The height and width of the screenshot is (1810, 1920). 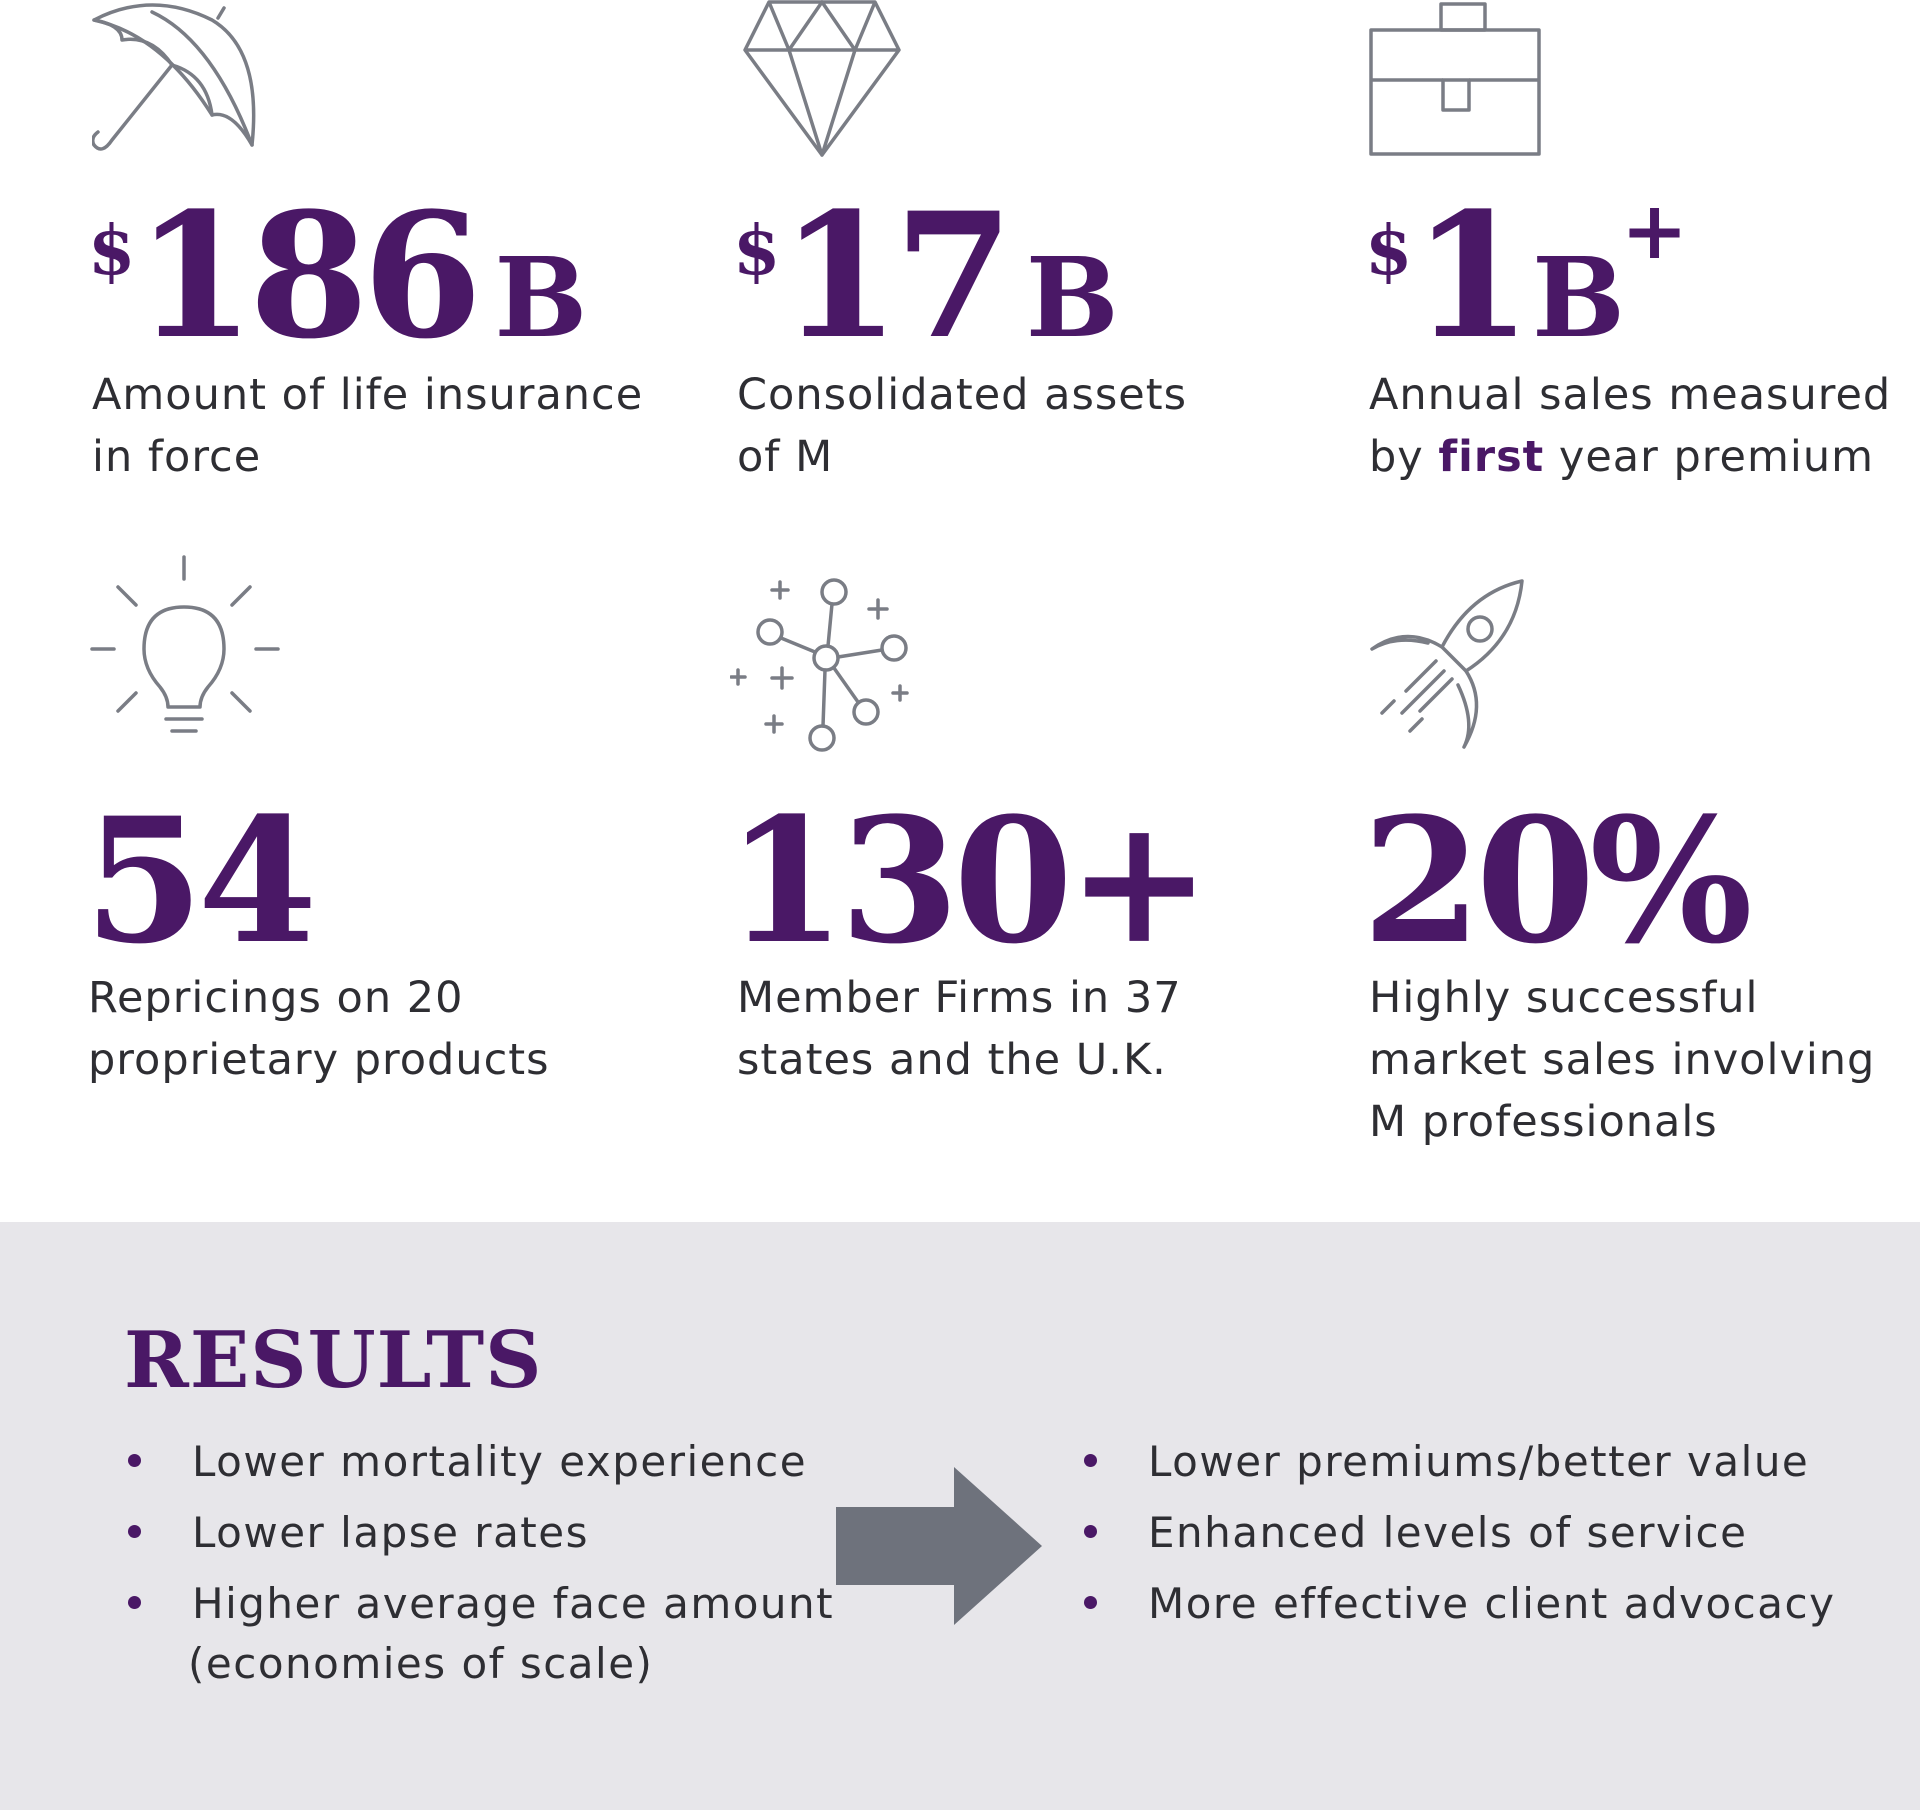 What do you see at coordinates (1472, 275) in the screenshot?
I see `stat-number: 1` at bounding box center [1472, 275].